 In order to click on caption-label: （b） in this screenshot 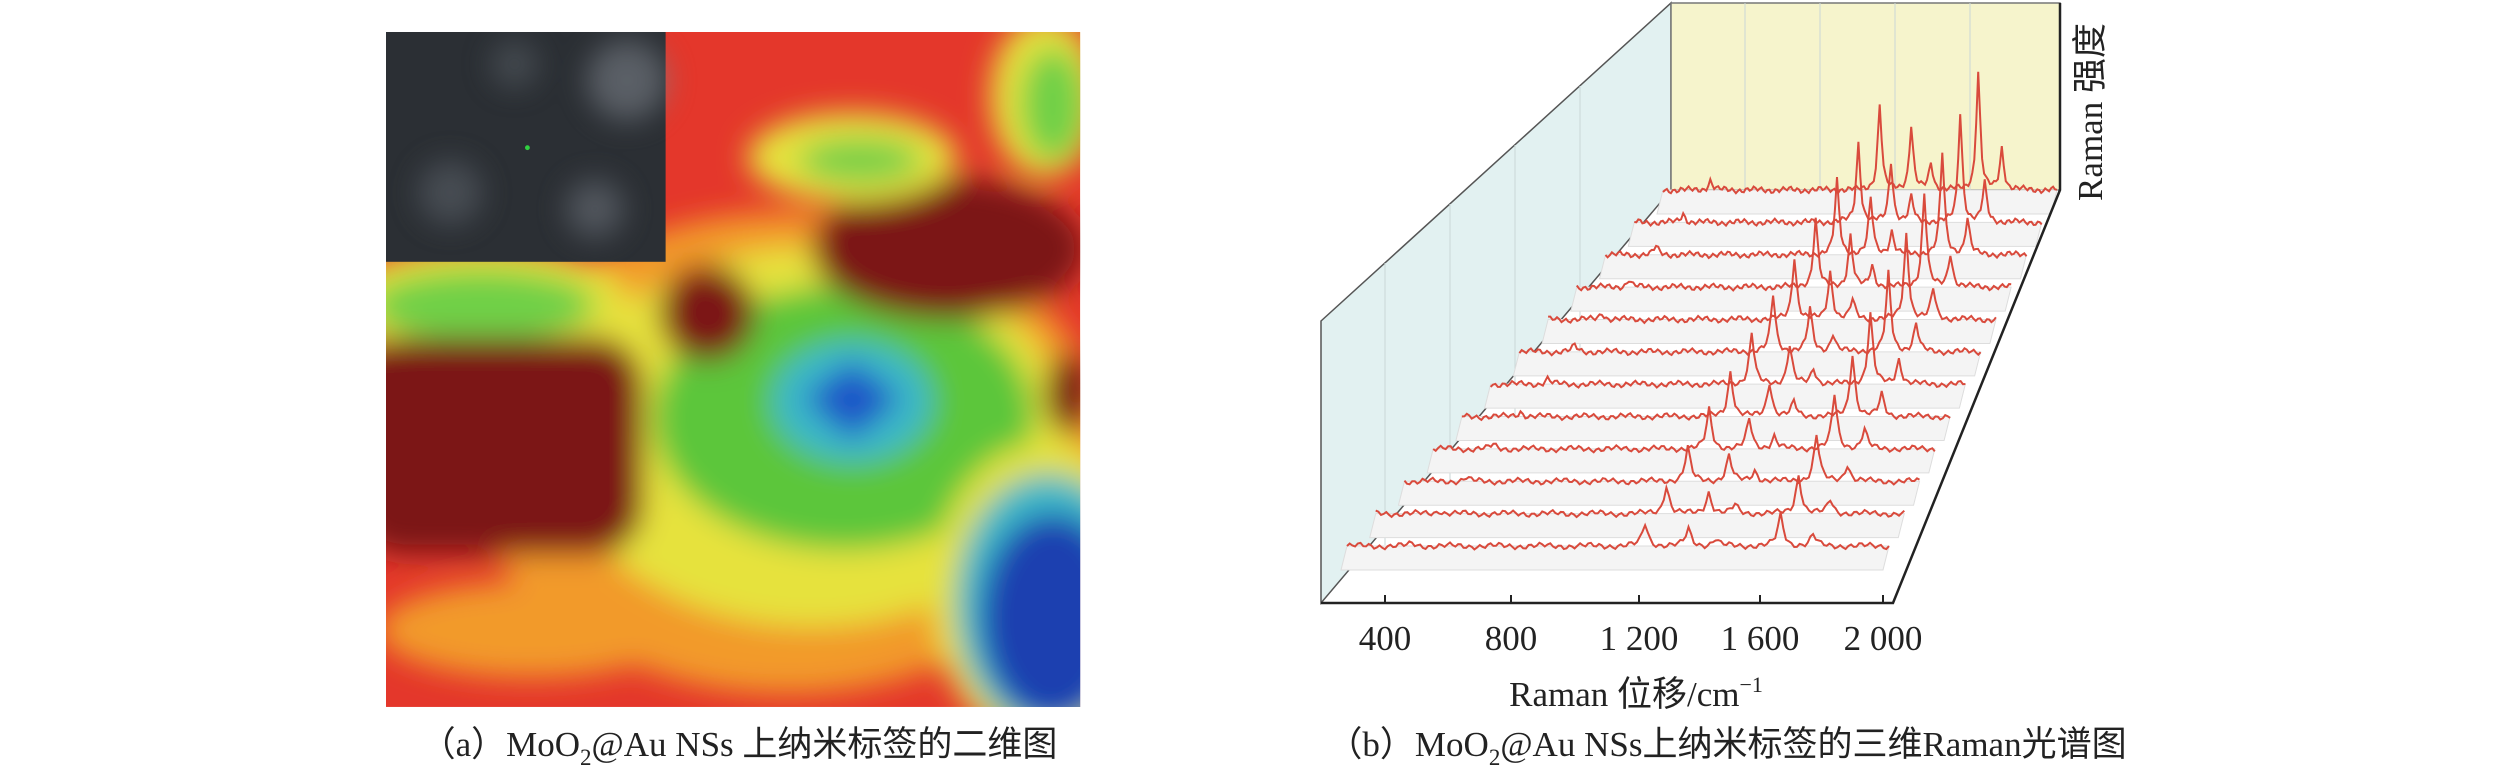, I will do `click(1371, 744)`.